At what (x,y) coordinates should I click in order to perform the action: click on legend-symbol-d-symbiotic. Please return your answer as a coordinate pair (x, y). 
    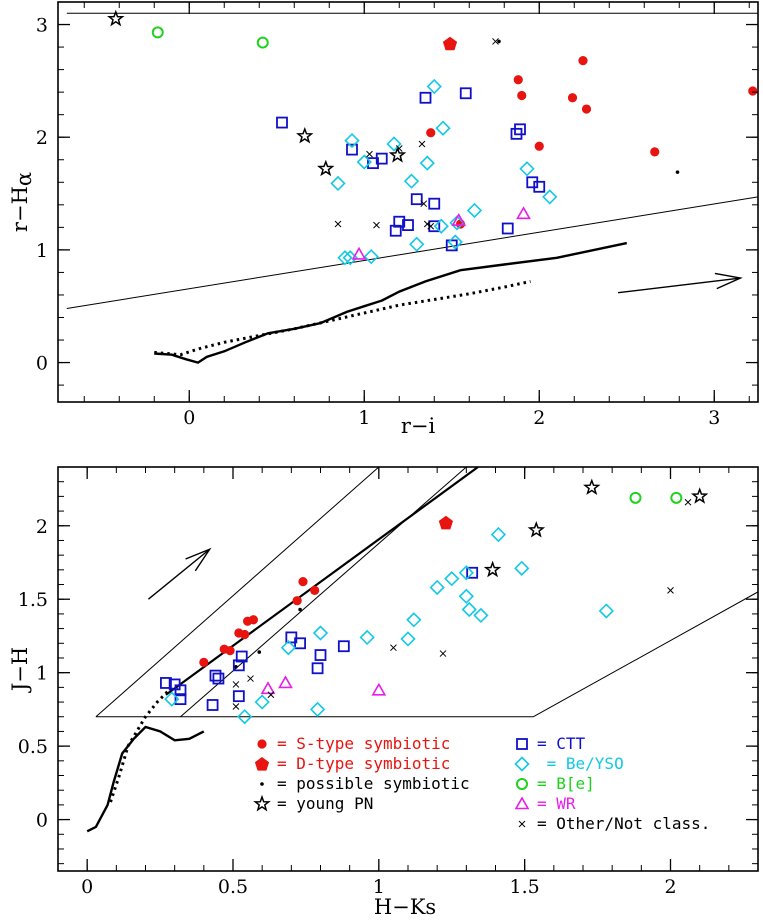
    Looking at the image, I should click on (262, 764).